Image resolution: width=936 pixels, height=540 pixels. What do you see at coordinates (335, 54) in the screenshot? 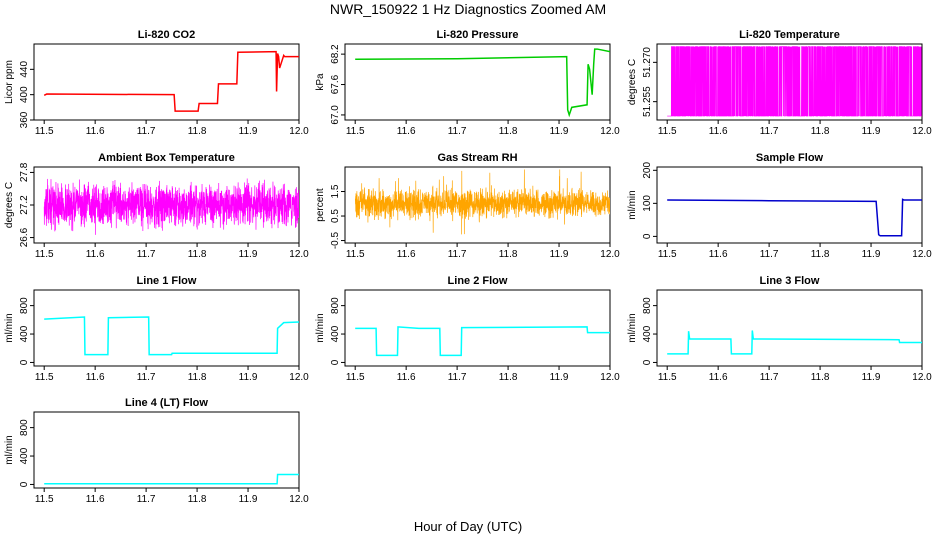
I see `y-tick-label: 68.2` at bounding box center [335, 54].